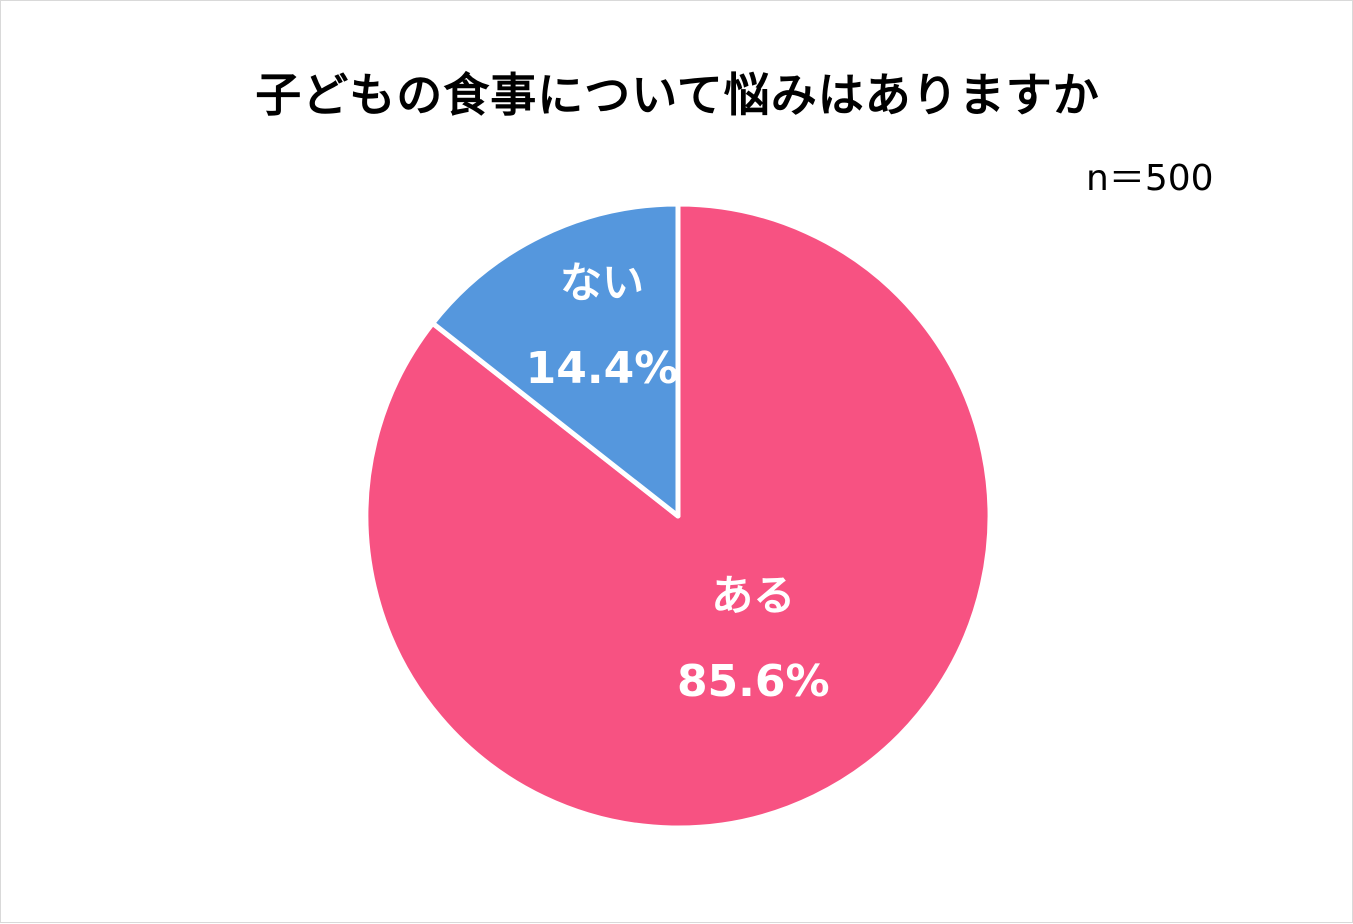 This screenshot has width=1353, height=924. Describe the element at coordinates (1150, 178) in the screenshot. I see `sample-size-annotation: n＝500` at that location.